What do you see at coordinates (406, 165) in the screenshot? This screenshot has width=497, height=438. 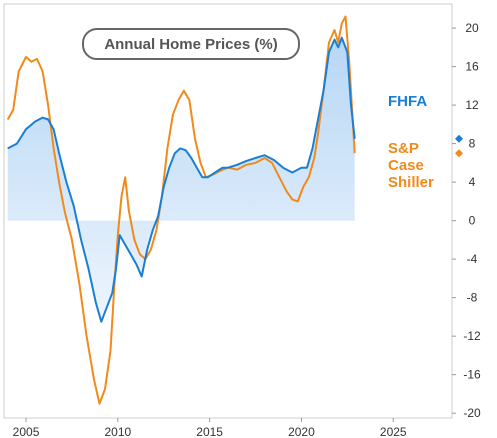 I see `legend-label-1: Case` at bounding box center [406, 165].